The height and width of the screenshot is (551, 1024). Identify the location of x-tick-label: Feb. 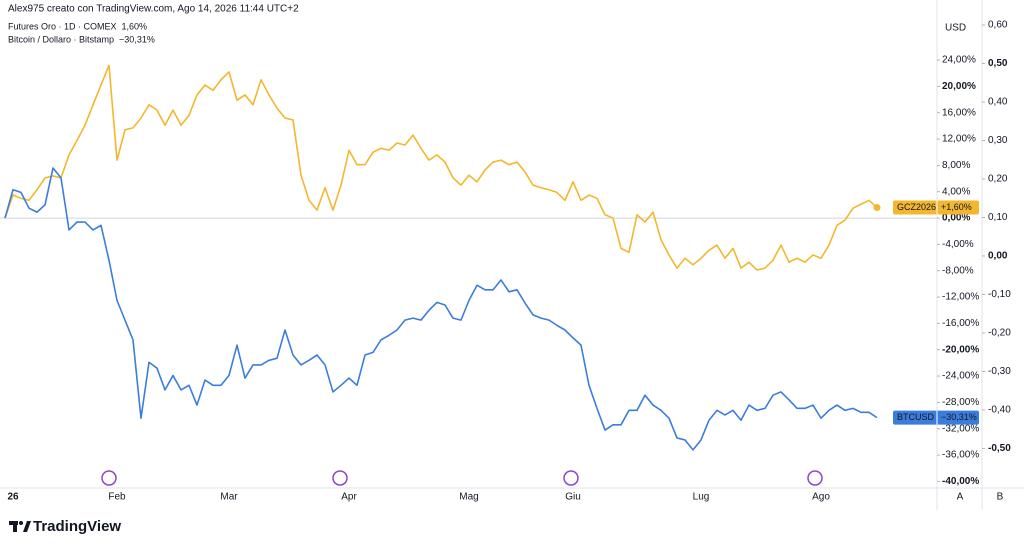
(117, 497).